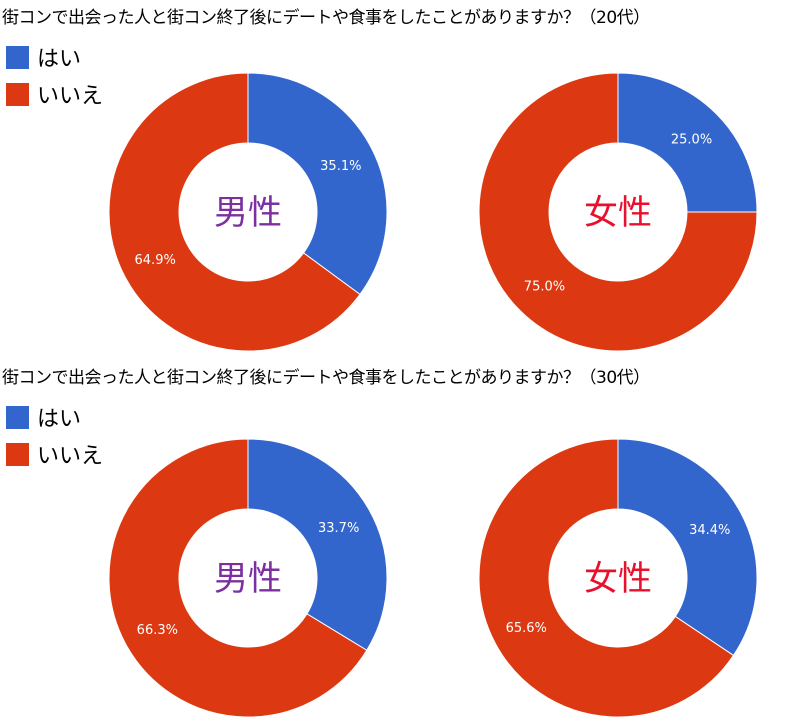 Image resolution: width=800 pixels, height=719 pixels. I want to click on donut-chart: 35.1% 64.9% 男性, so click(248, 212).